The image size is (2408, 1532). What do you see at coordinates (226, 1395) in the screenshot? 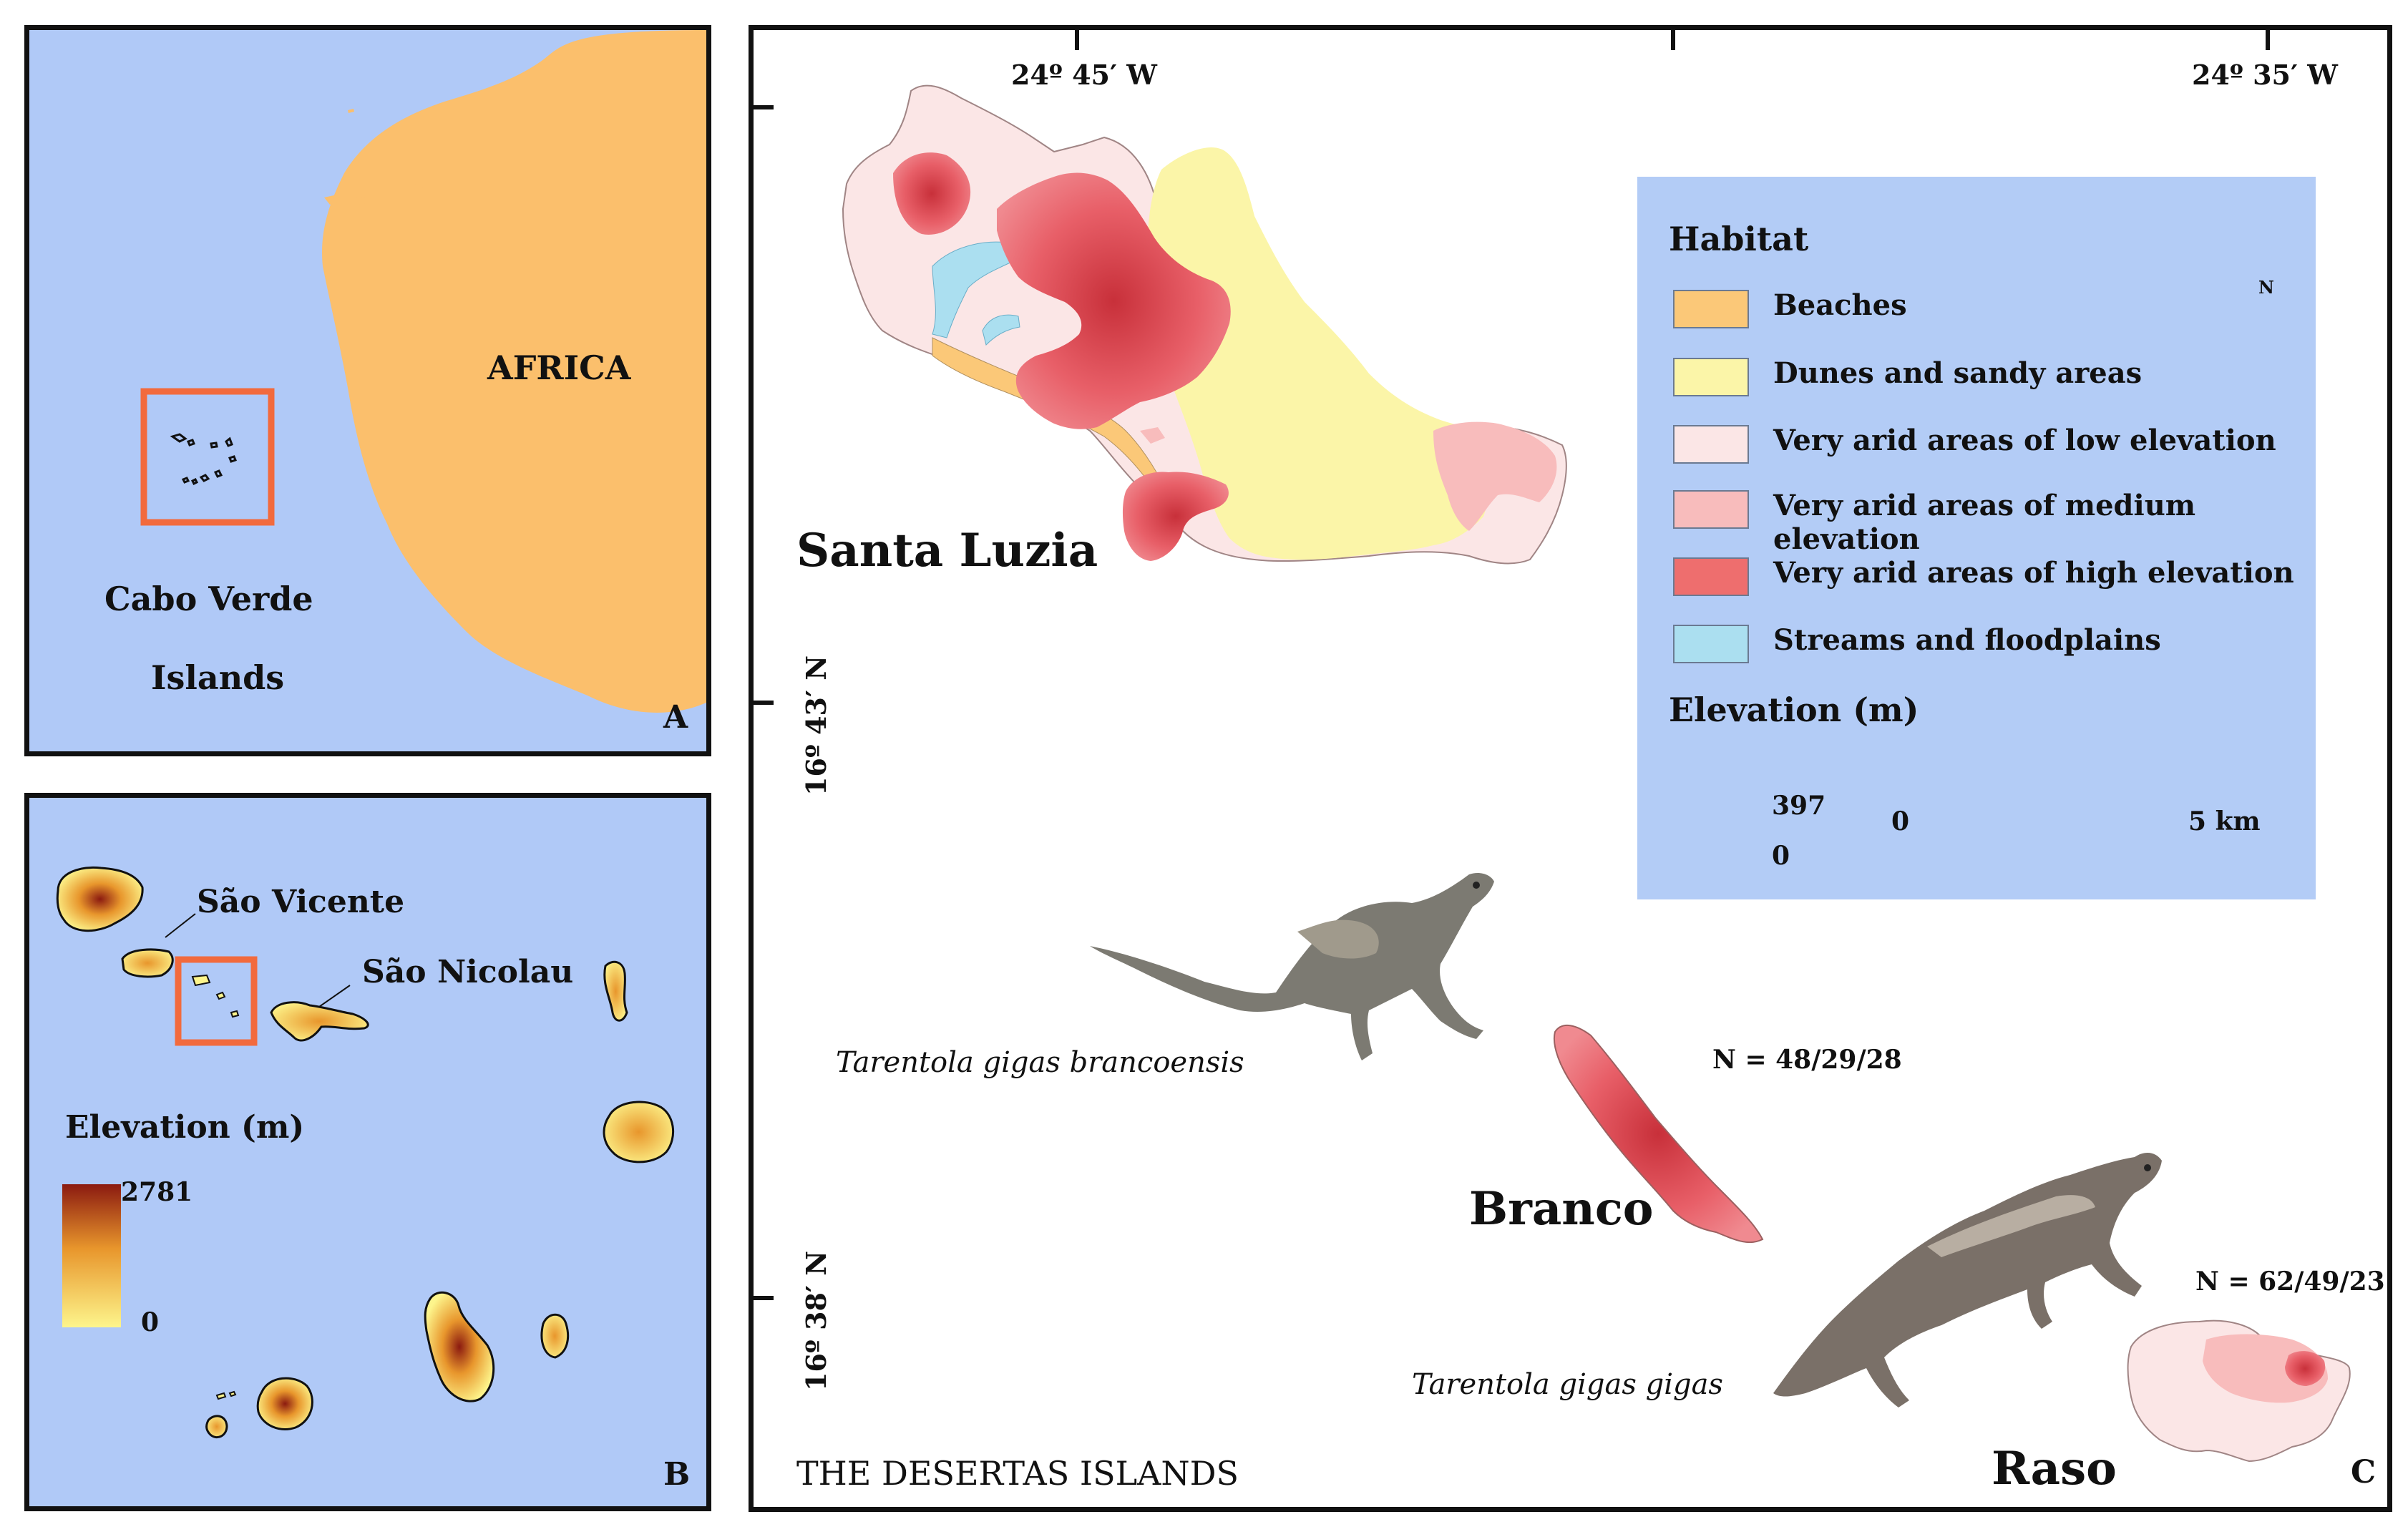
I see `secos-islets` at bounding box center [226, 1395].